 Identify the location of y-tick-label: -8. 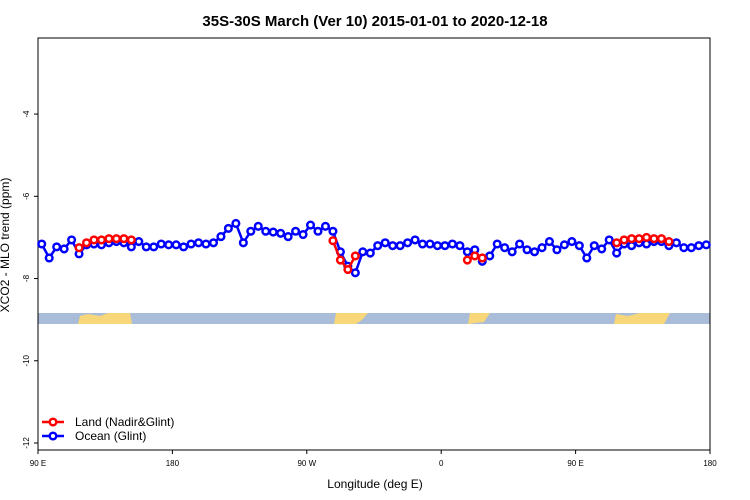
(26, 278).